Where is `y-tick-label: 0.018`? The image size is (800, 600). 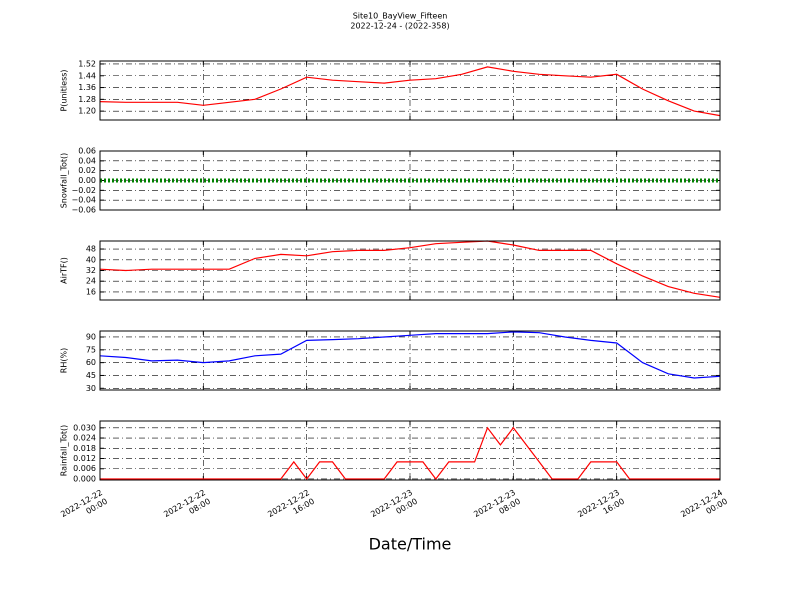
y-tick-label: 0.018 is located at coordinates (84, 448).